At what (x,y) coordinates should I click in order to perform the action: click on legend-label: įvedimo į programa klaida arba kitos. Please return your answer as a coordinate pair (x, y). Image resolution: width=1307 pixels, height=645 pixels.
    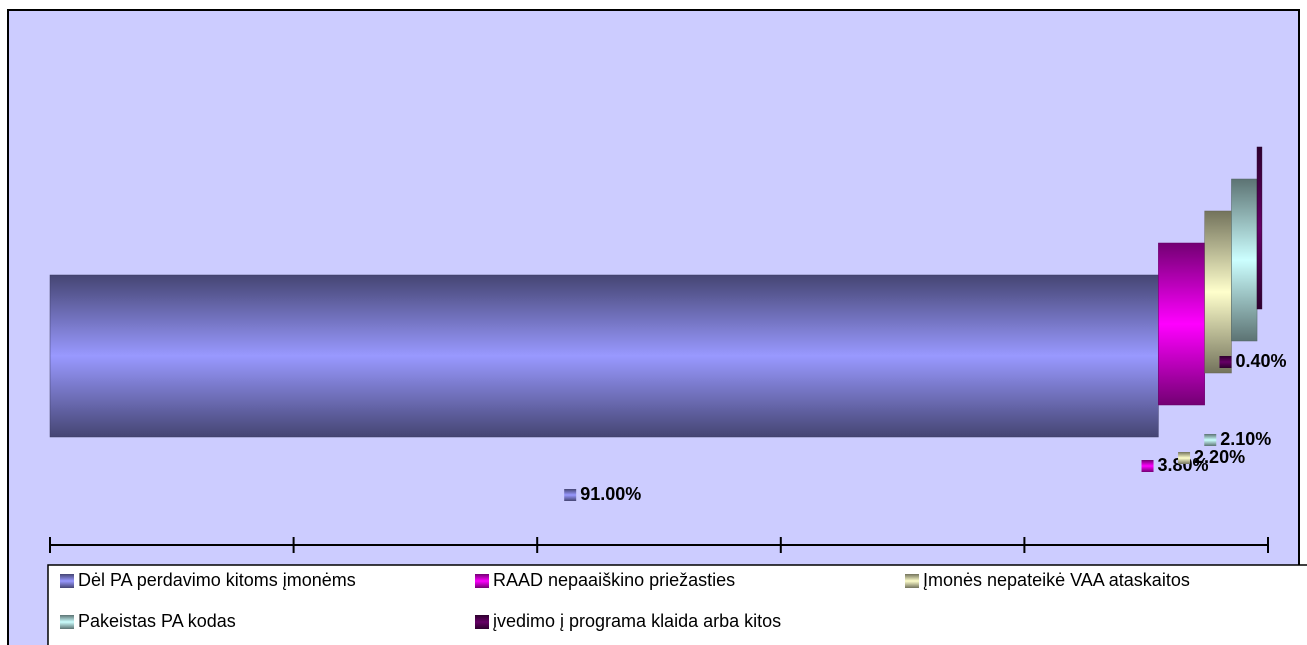
    Looking at the image, I should click on (637, 621).